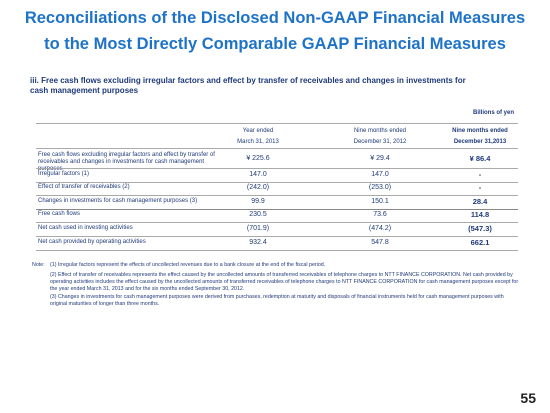 This screenshot has height=413, width=550. I want to click on value: ¥ 225.6, so click(258, 158).